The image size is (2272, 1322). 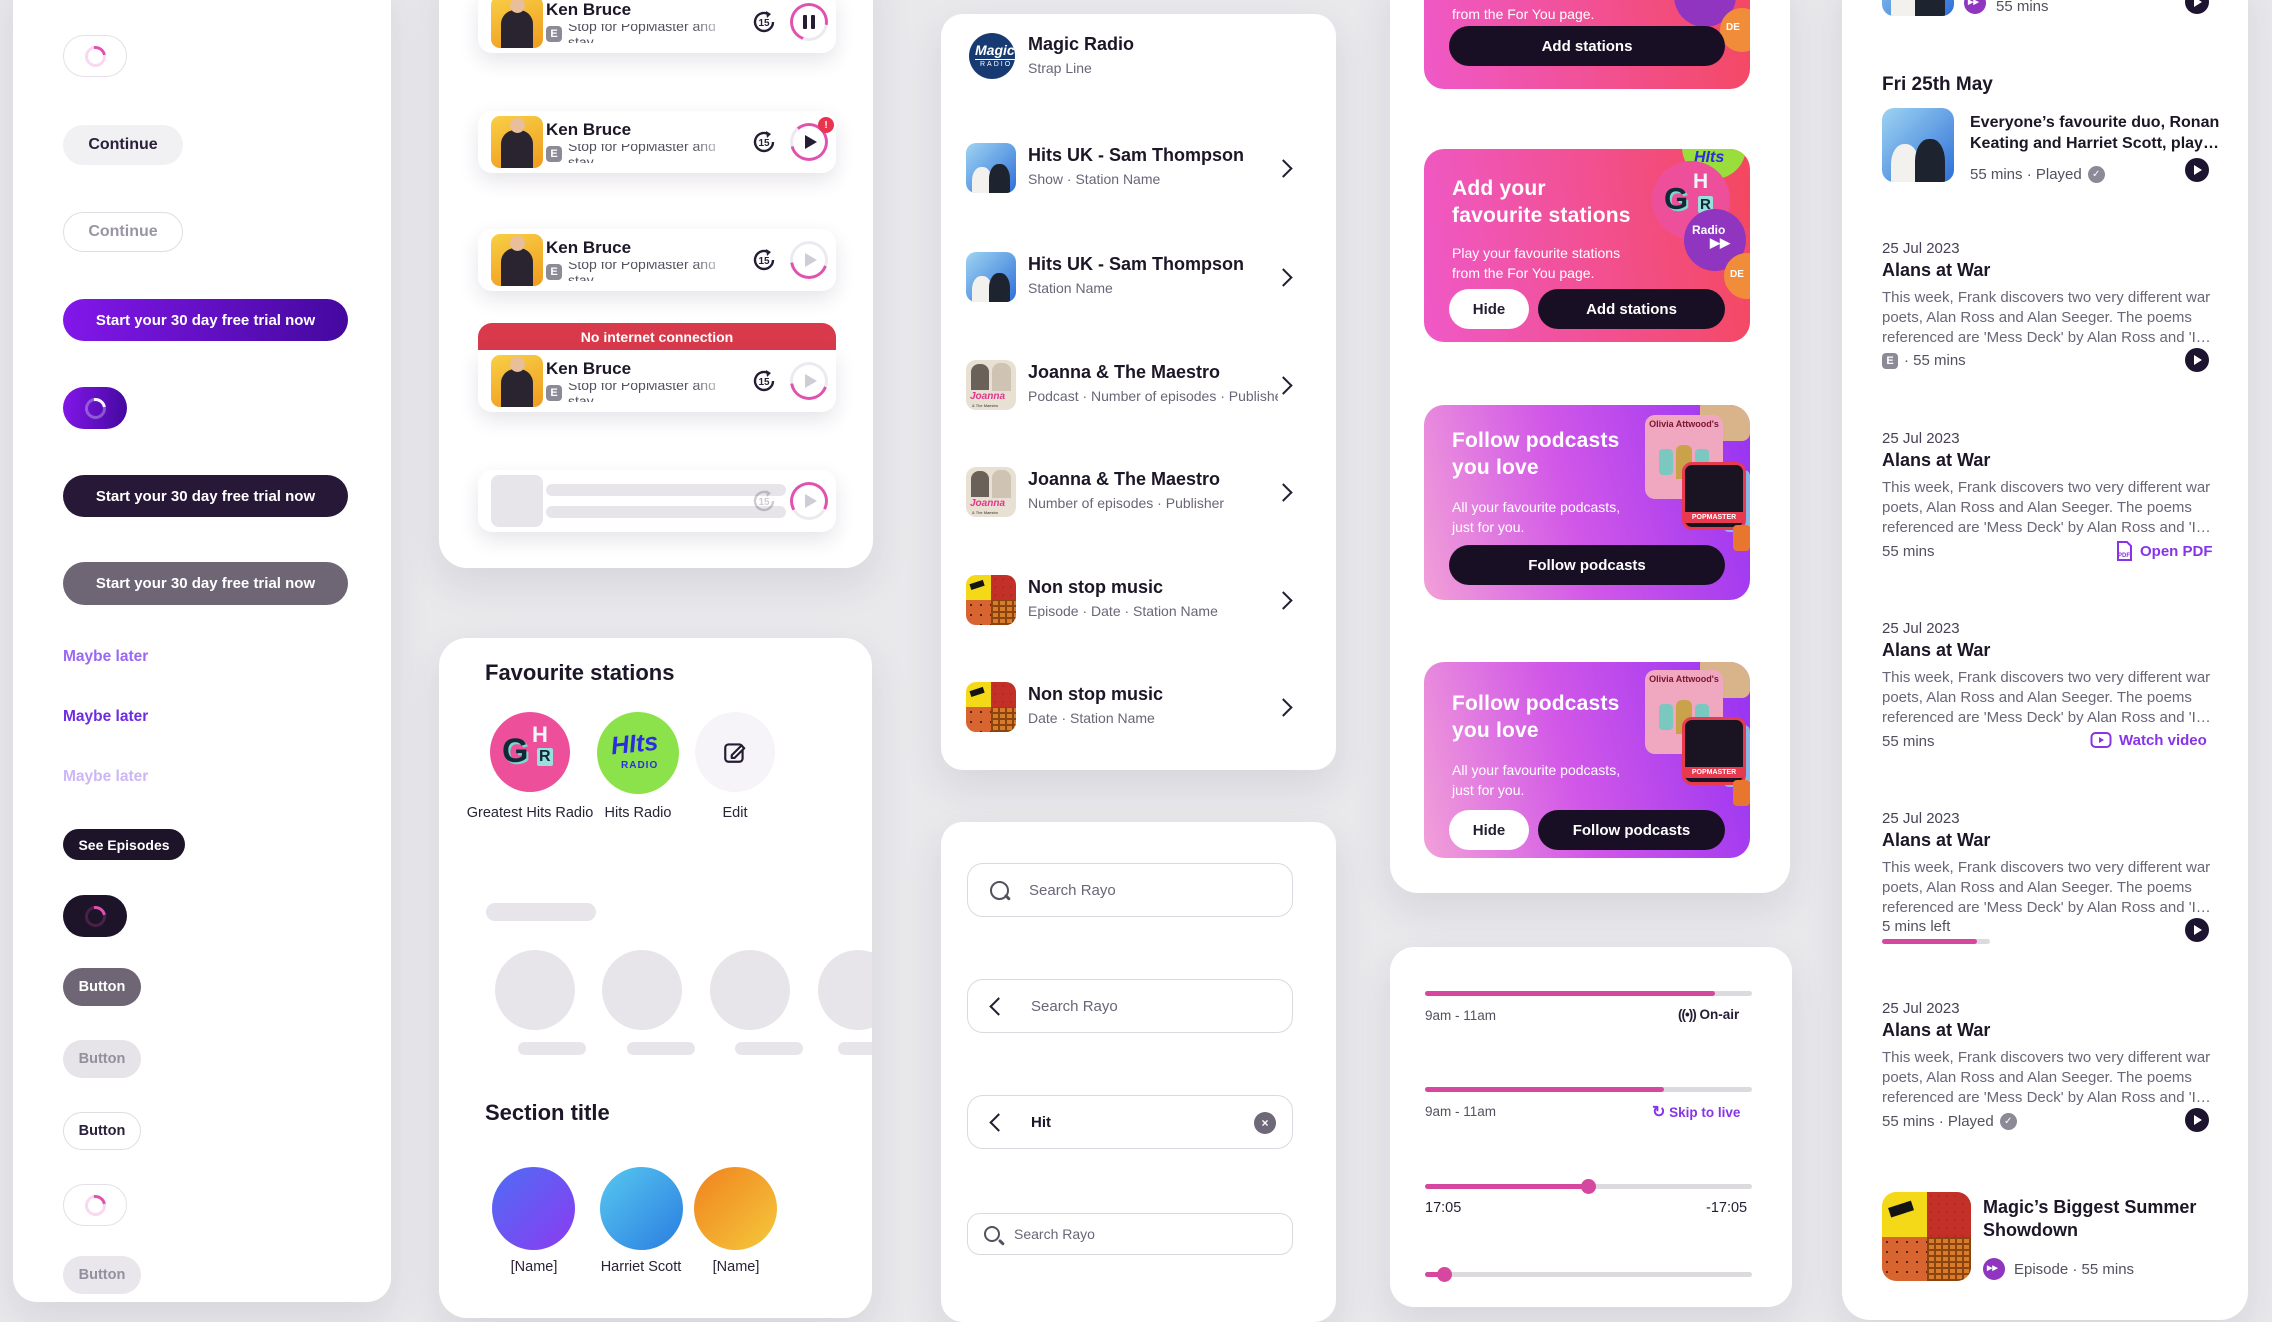 What do you see at coordinates (1975, 7) in the screenshot?
I see `absolute-radio-badge: ▶▶` at bounding box center [1975, 7].